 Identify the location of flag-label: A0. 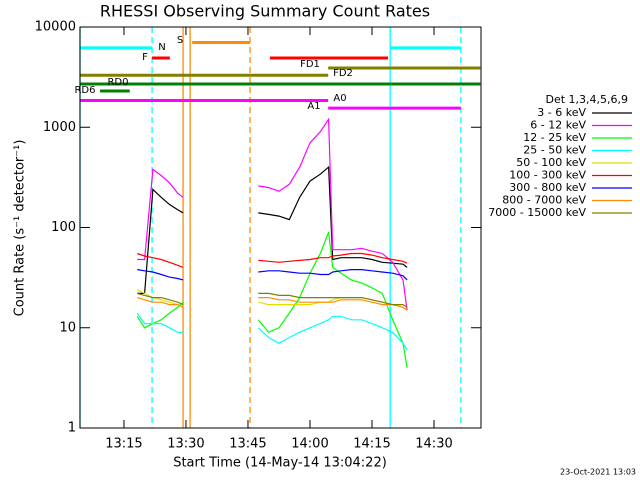
(339, 98).